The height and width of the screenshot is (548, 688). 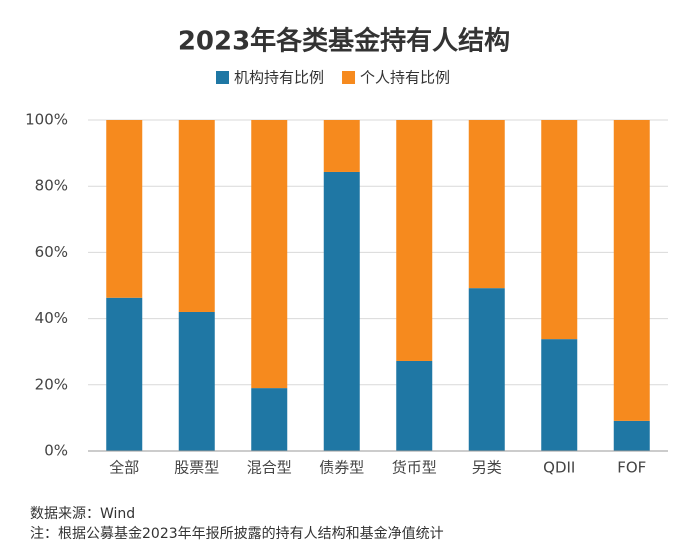 I want to click on x-tick-label: 货币型, so click(x=414, y=468).